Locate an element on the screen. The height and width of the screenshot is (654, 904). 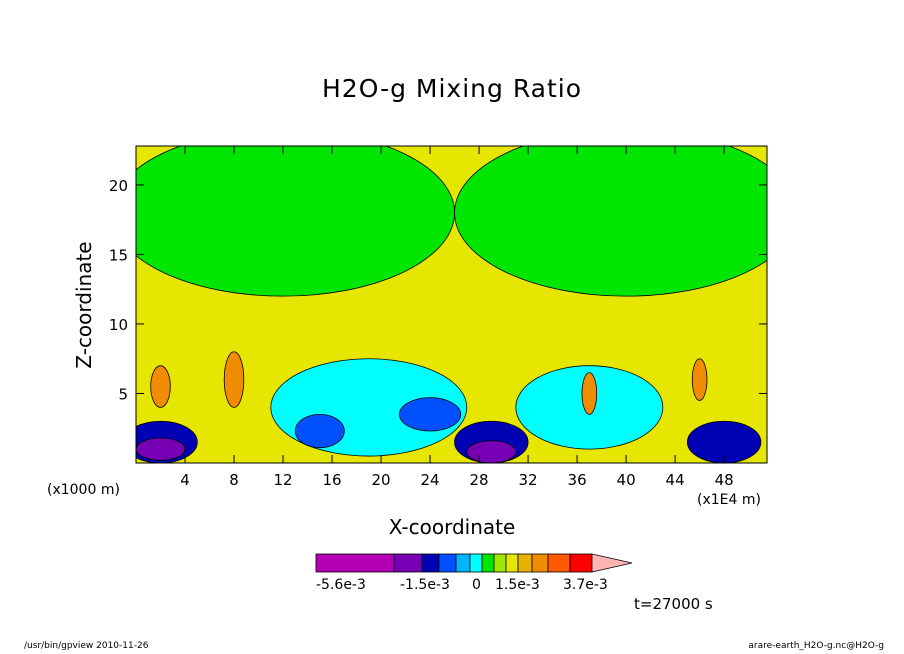
x-tick-label: 32 is located at coordinates (528, 480).